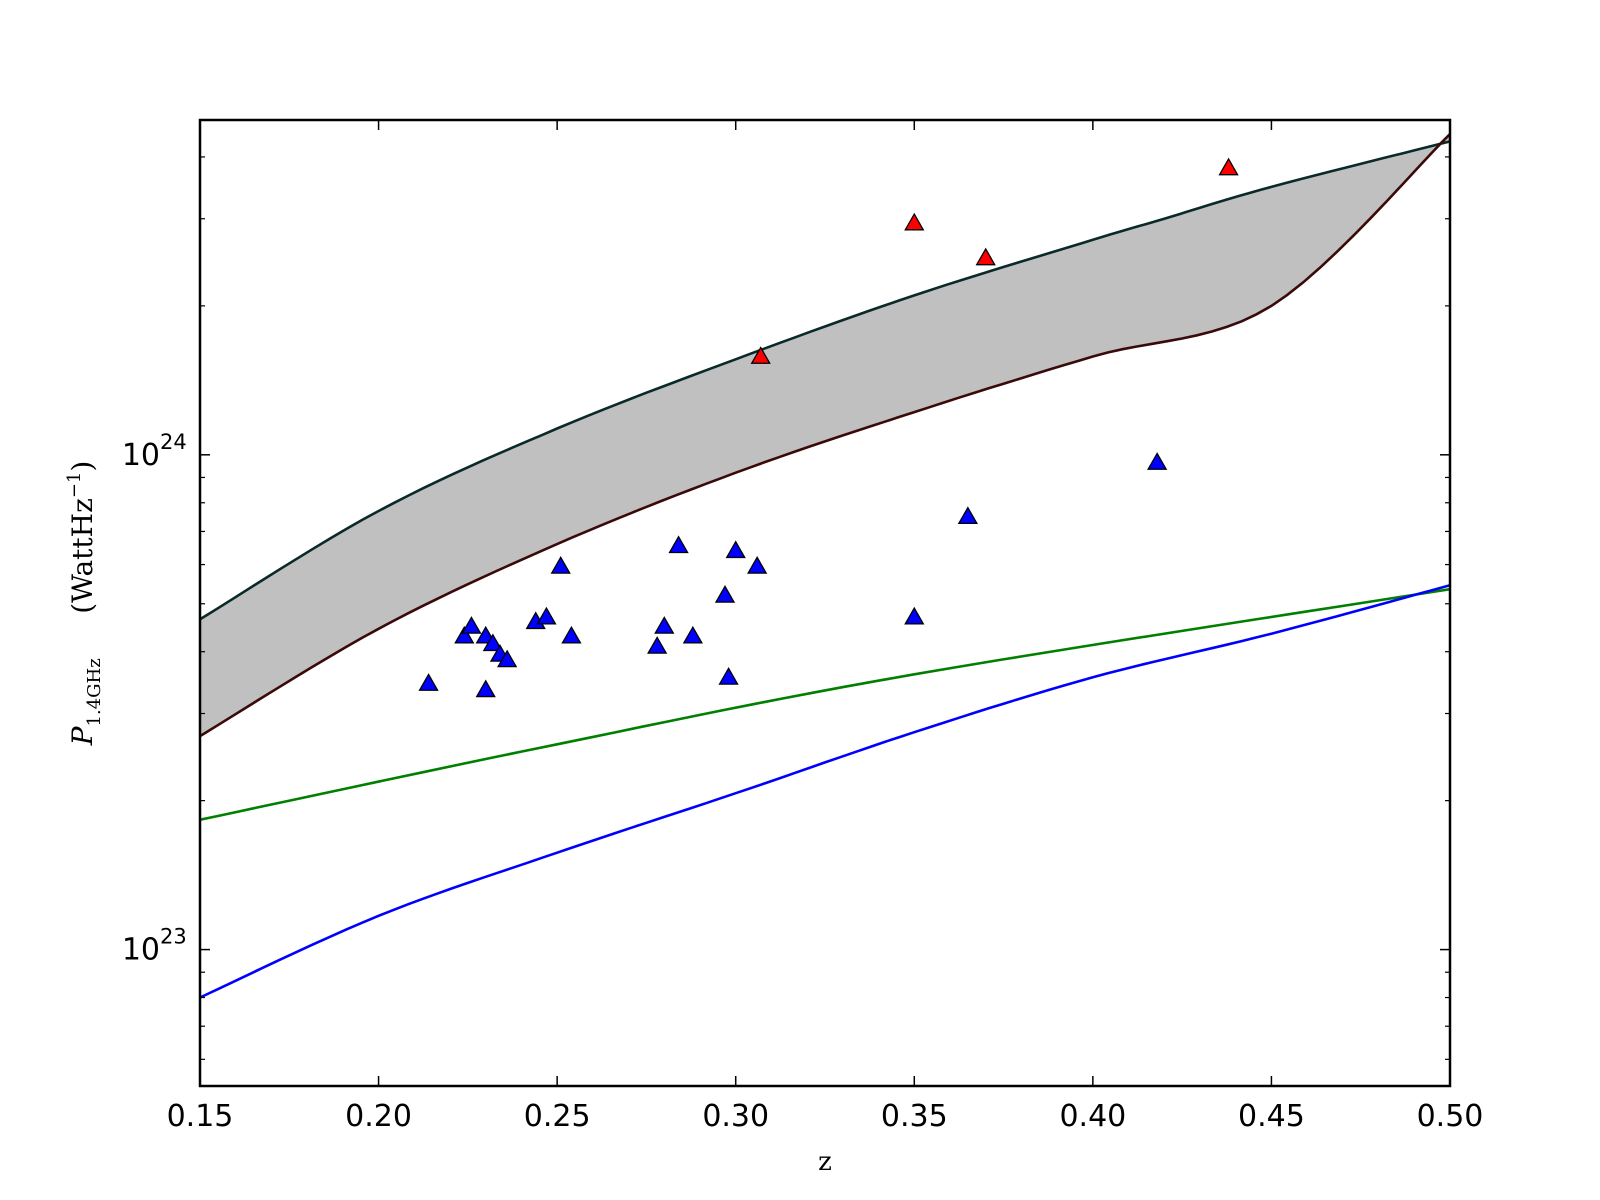 The height and width of the screenshot is (1200, 1600). I want to click on x-tick-label: 0.15, so click(200, 1116).